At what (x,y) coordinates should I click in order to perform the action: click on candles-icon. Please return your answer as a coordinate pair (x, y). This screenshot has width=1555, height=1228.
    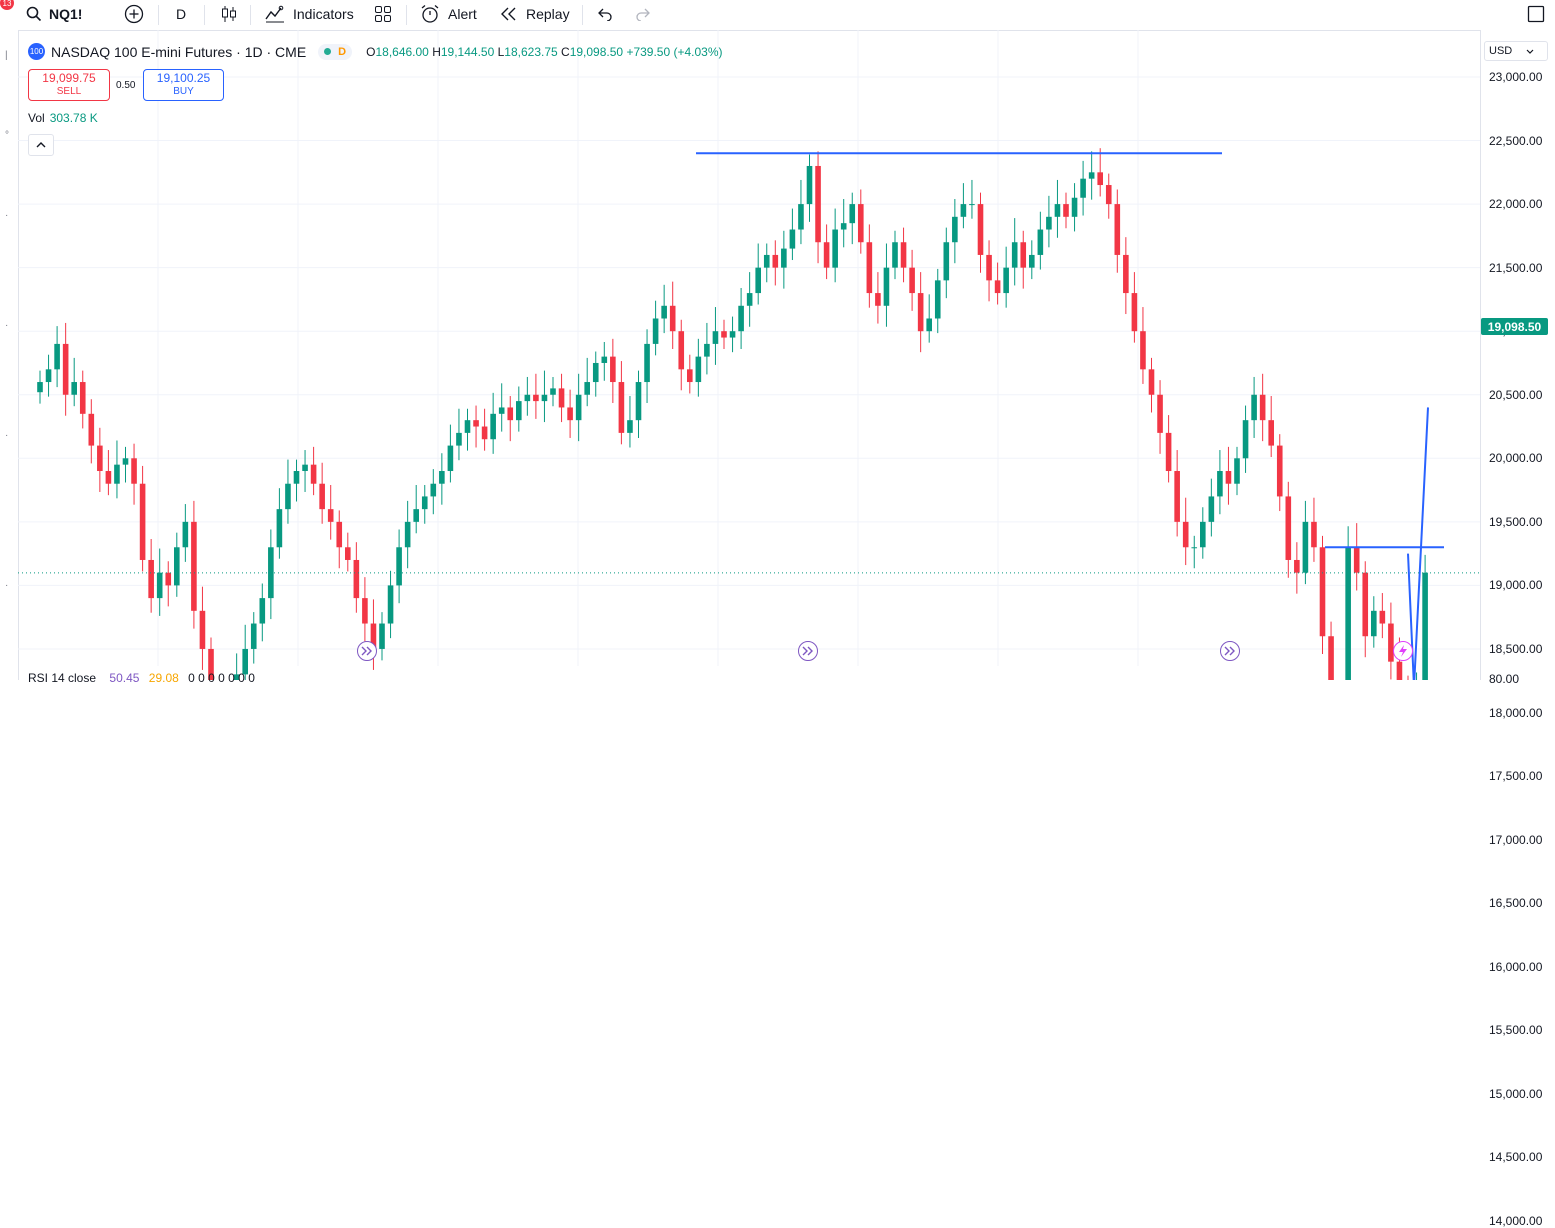
    Looking at the image, I should click on (229, 14).